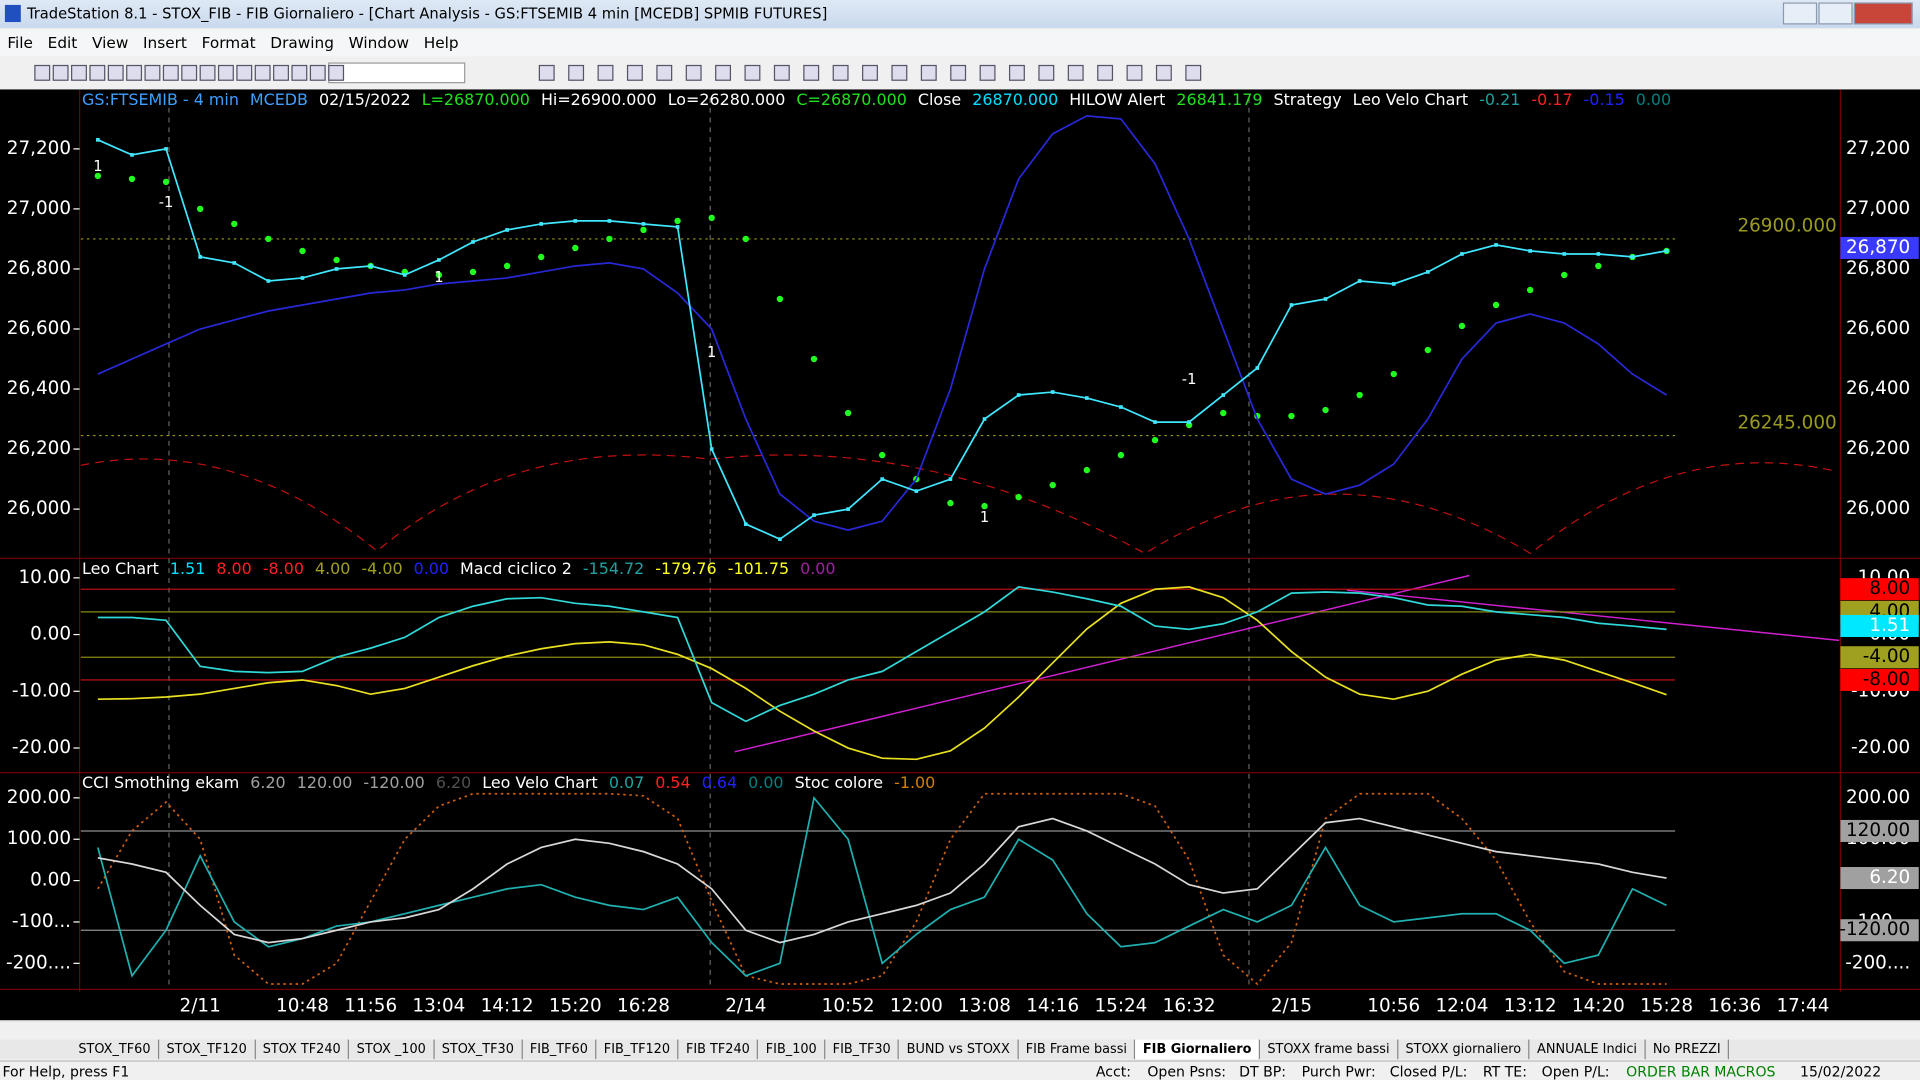  What do you see at coordinates (916, 1006) in the screenshot?
I see `x-tick-label: 12:00` at bounding box center [916, 1006].